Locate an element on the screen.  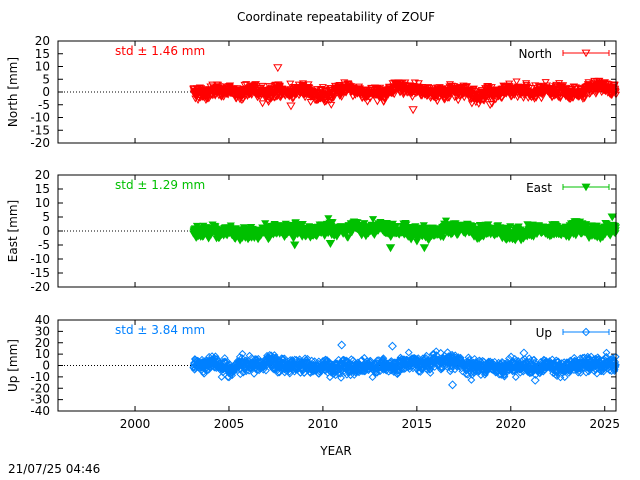
y-axis-label: Up [mm] is located at coordinates (13, 365).